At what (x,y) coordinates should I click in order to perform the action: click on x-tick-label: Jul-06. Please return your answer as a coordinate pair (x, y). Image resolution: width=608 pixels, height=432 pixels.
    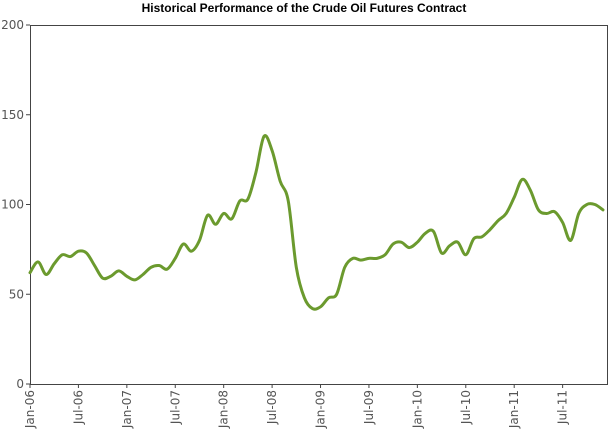
    Looking at the image, I should click on (78, 407).